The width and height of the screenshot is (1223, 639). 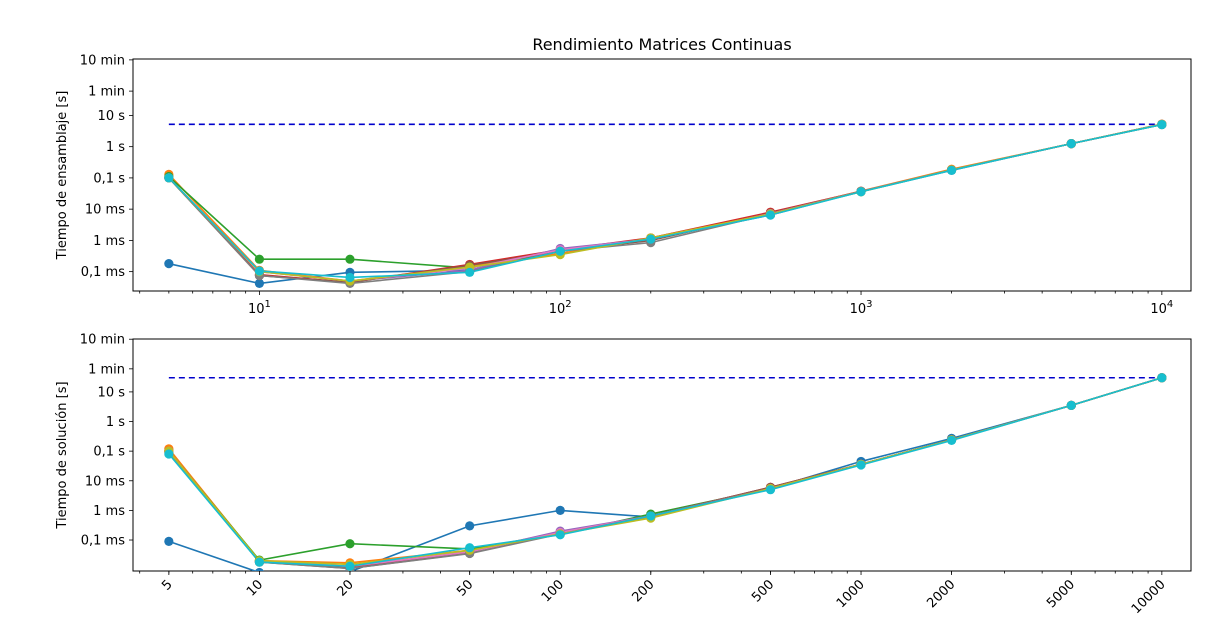 What do you see at coordinates (661, 44) in the screenshot?
I see `chart-title: Rendimiento Matrices Continuas` at bounding box center [661, 44].